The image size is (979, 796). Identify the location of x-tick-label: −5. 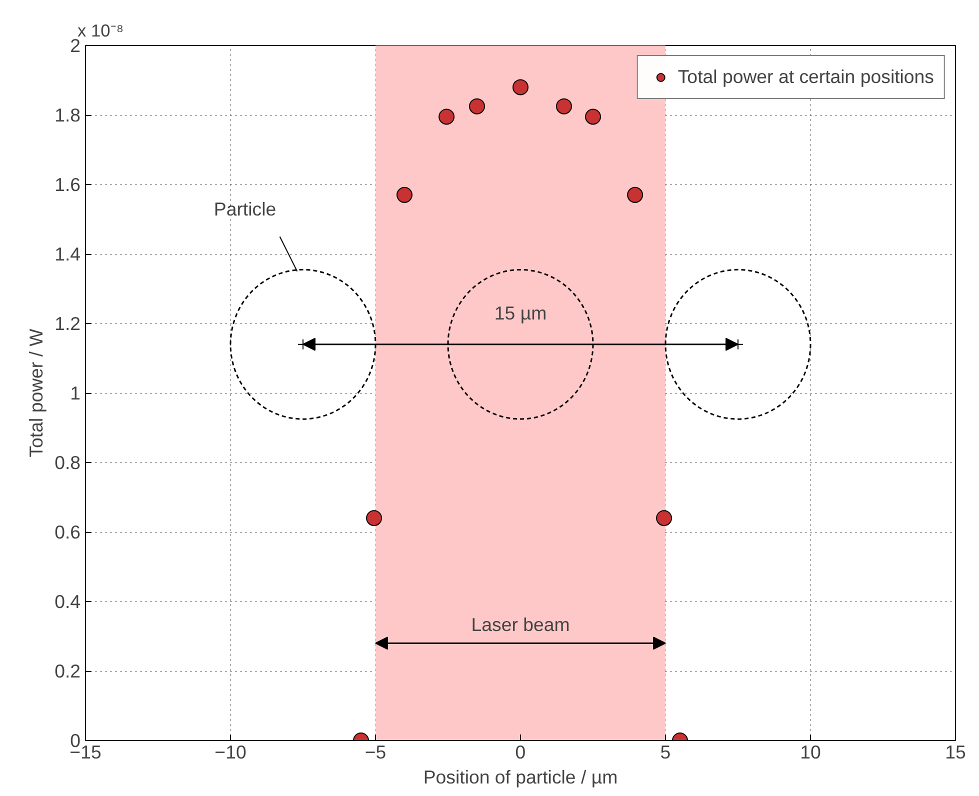
(375, 752).